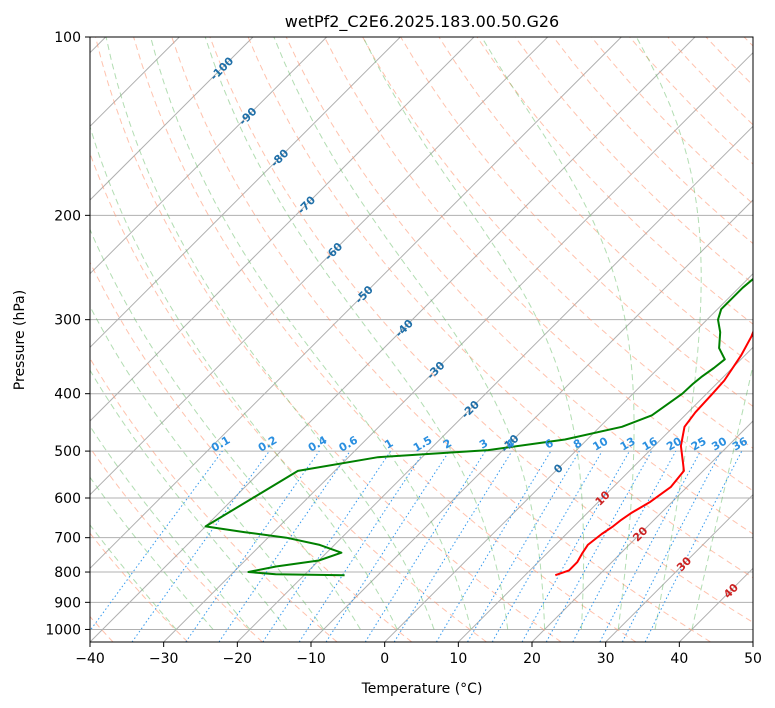  Describe the element at coordinates (90, 659) in the screenshot. I see `x-tick-label: −40` at that location.